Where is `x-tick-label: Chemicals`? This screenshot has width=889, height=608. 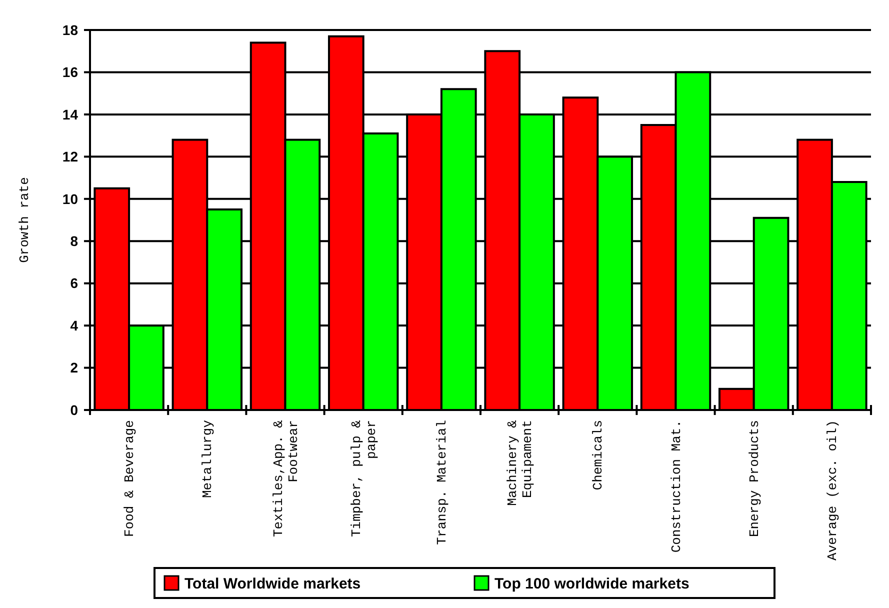 x-tick-label: Chemicals is located at coordinates (598, 455).